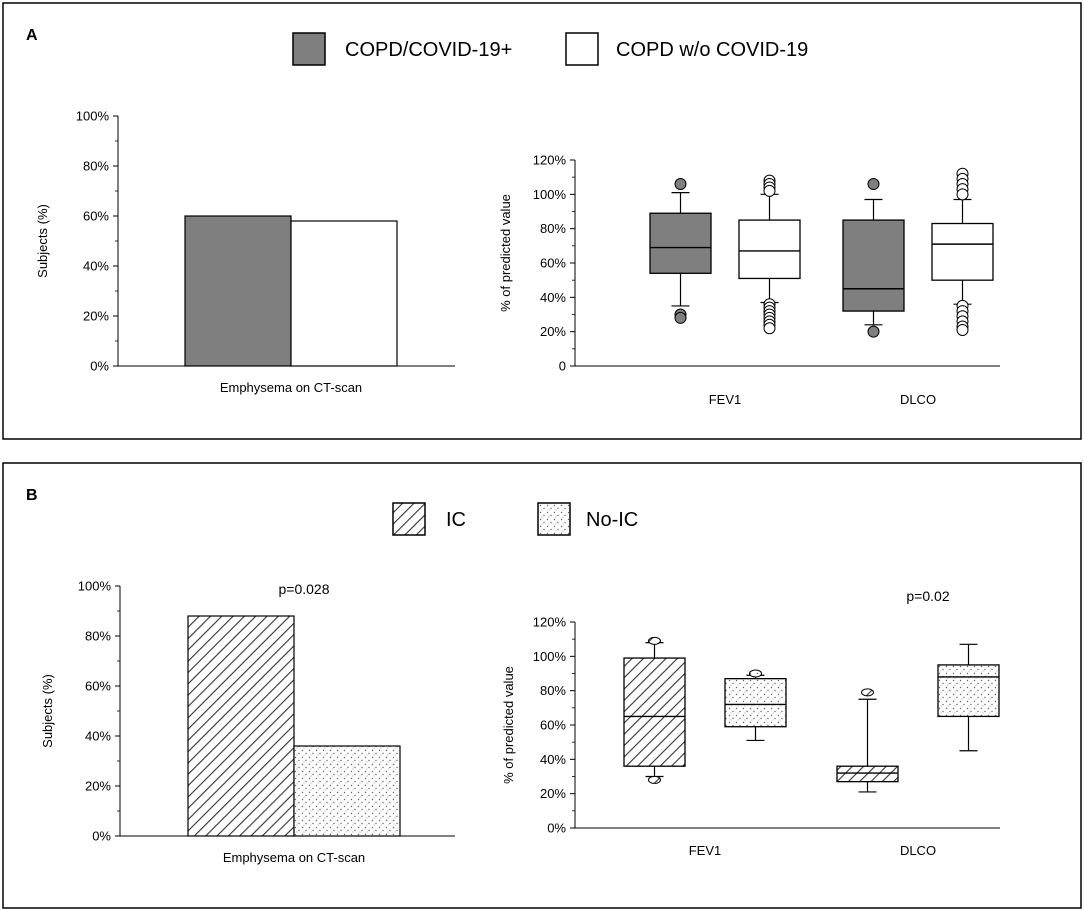  Describe the element at coordinates (98, 686) in the screenshot. I see `b-bar-ytick-label: 60%` at that location.